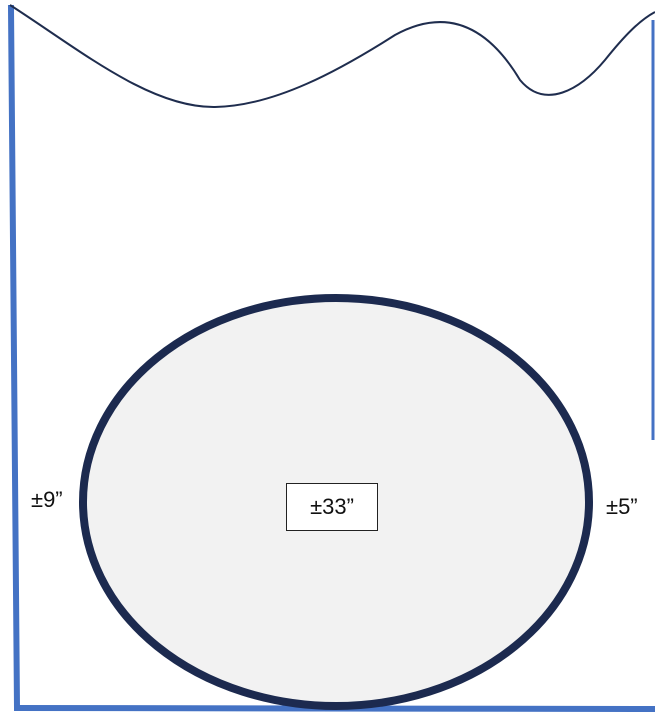 The height and width of the screenshot is (713, 655). Describe the element at coordinates (14, 358) in the screenshot. I see `container-left-wall` at that location.